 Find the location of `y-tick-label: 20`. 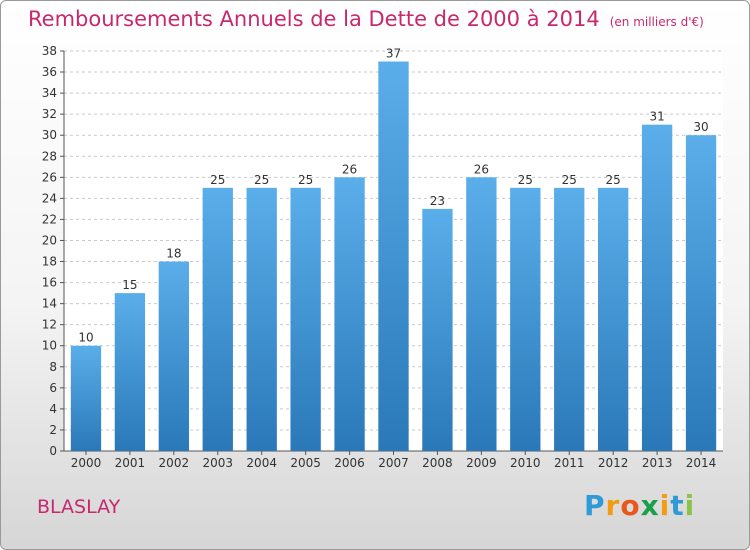

y-tick-label: 20 is located at coordinates (49, 240).